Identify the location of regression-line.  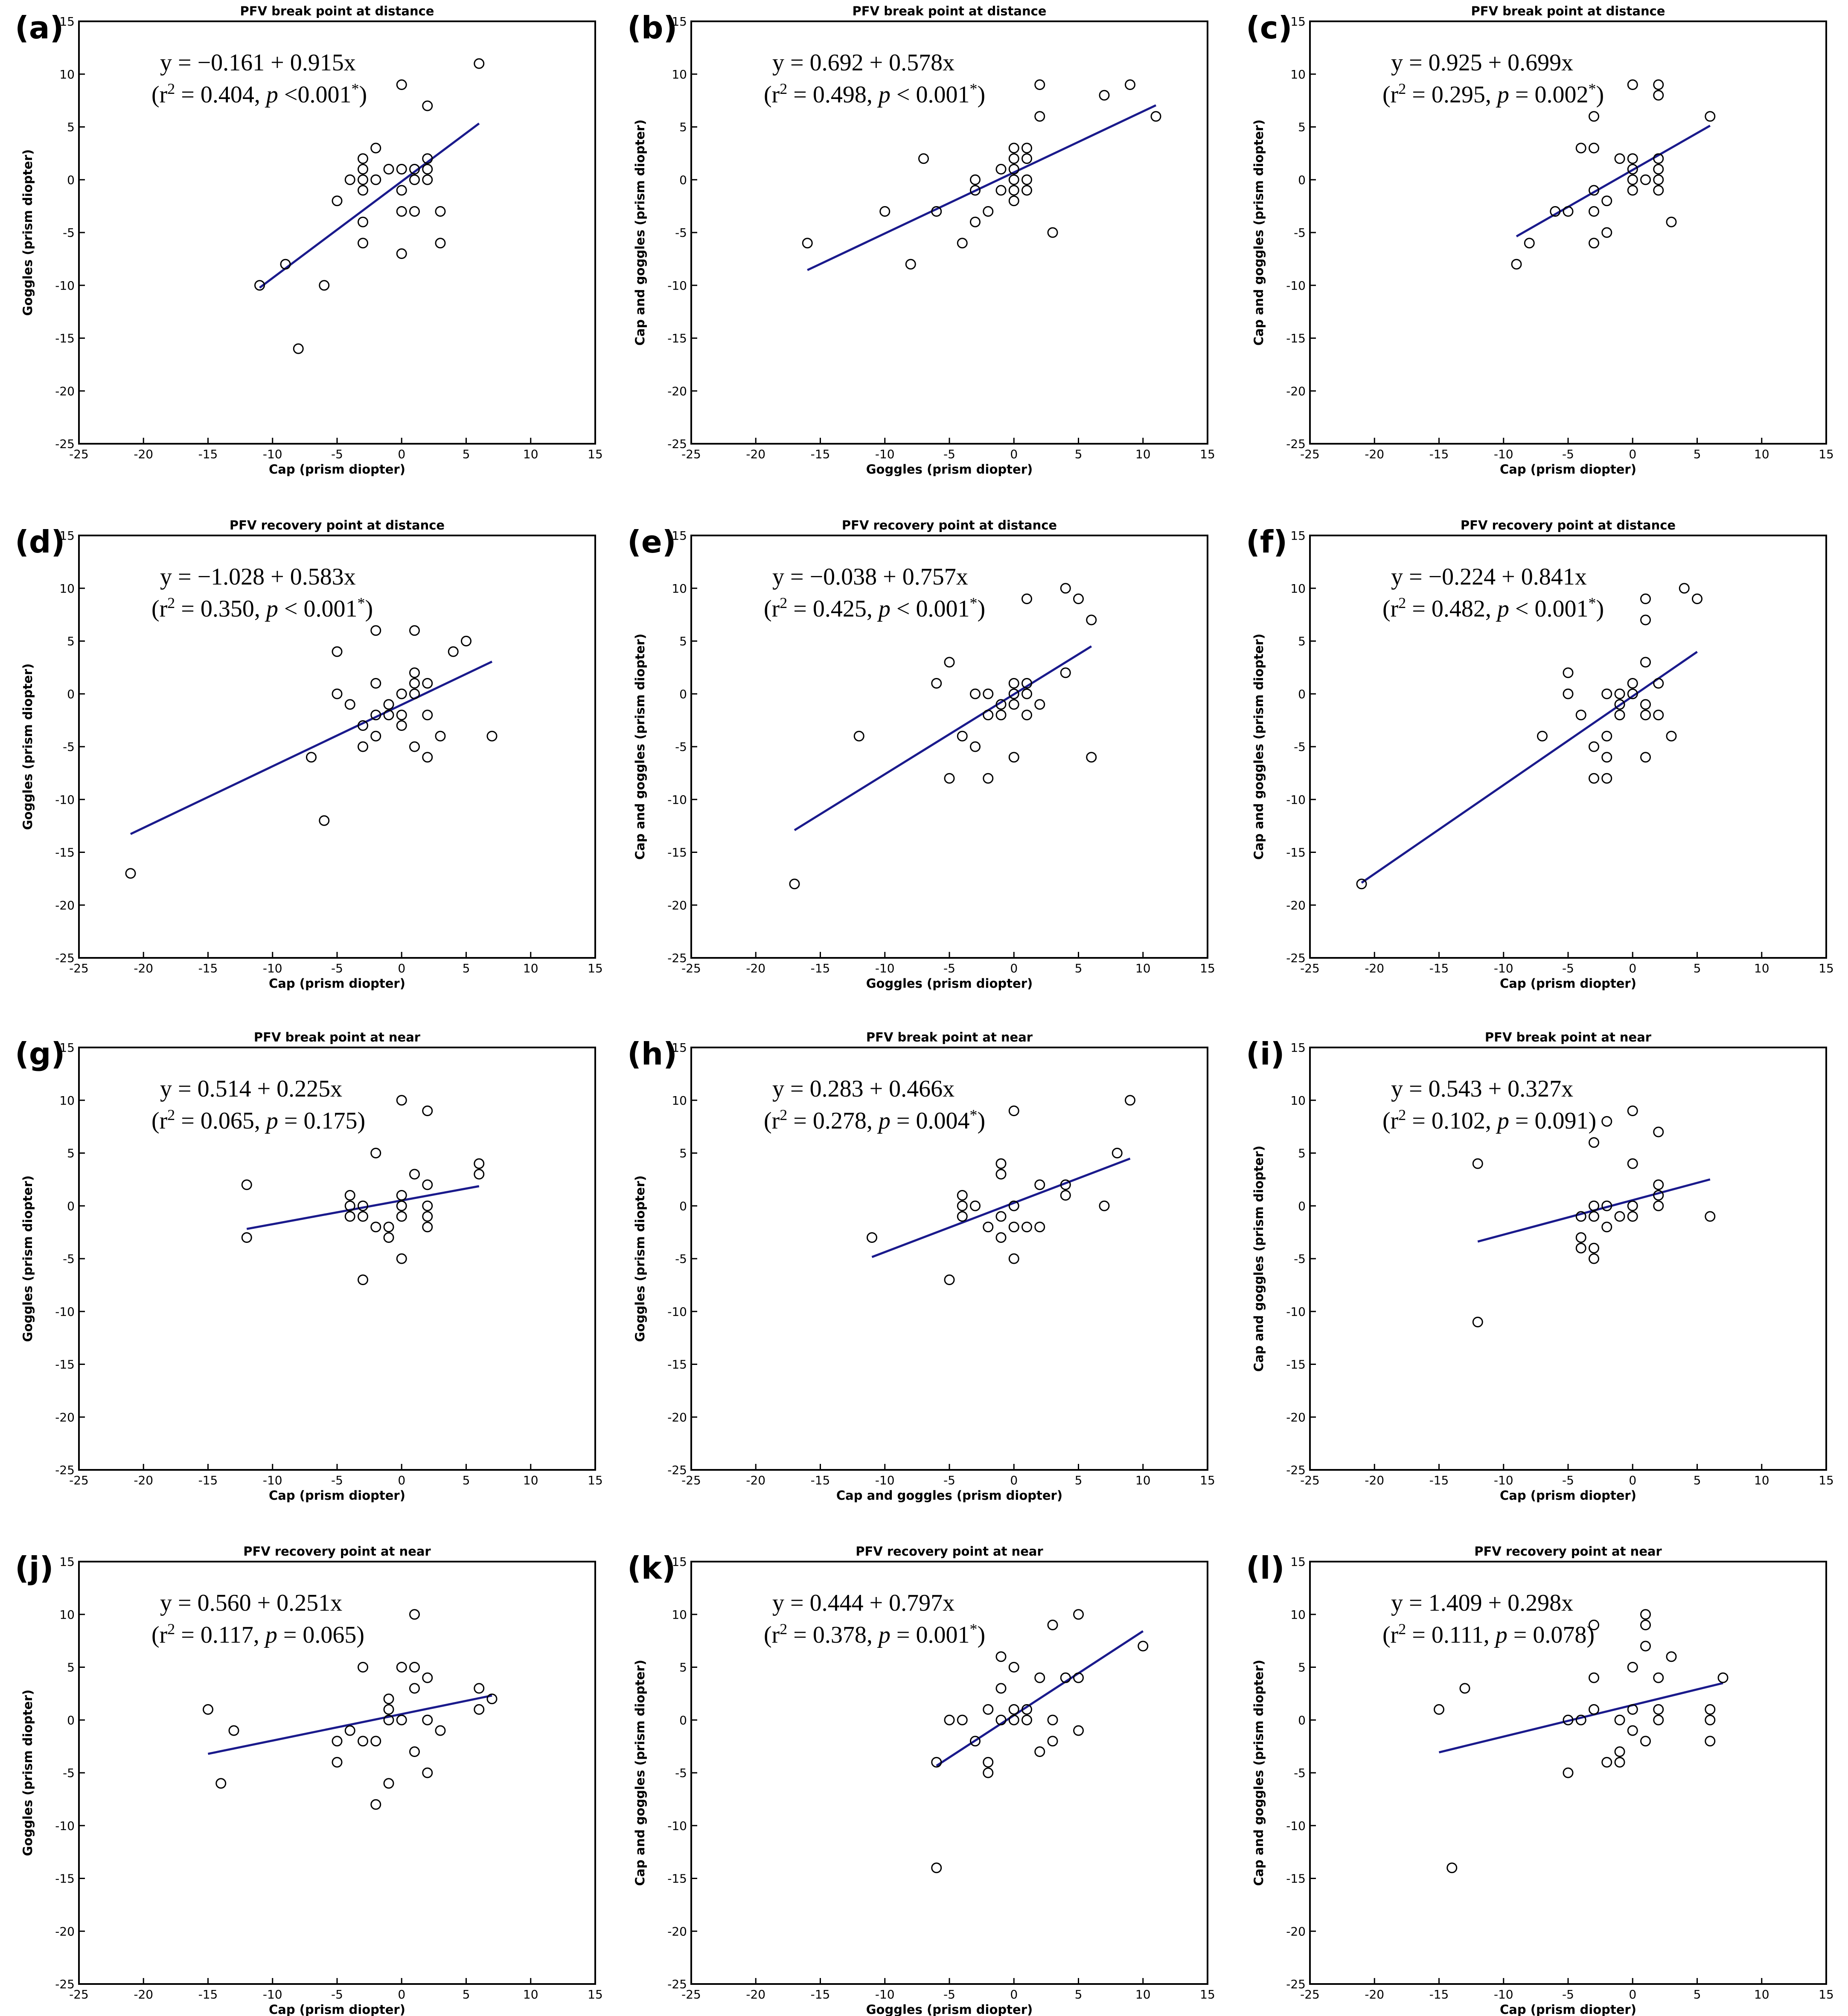
(943, 738).